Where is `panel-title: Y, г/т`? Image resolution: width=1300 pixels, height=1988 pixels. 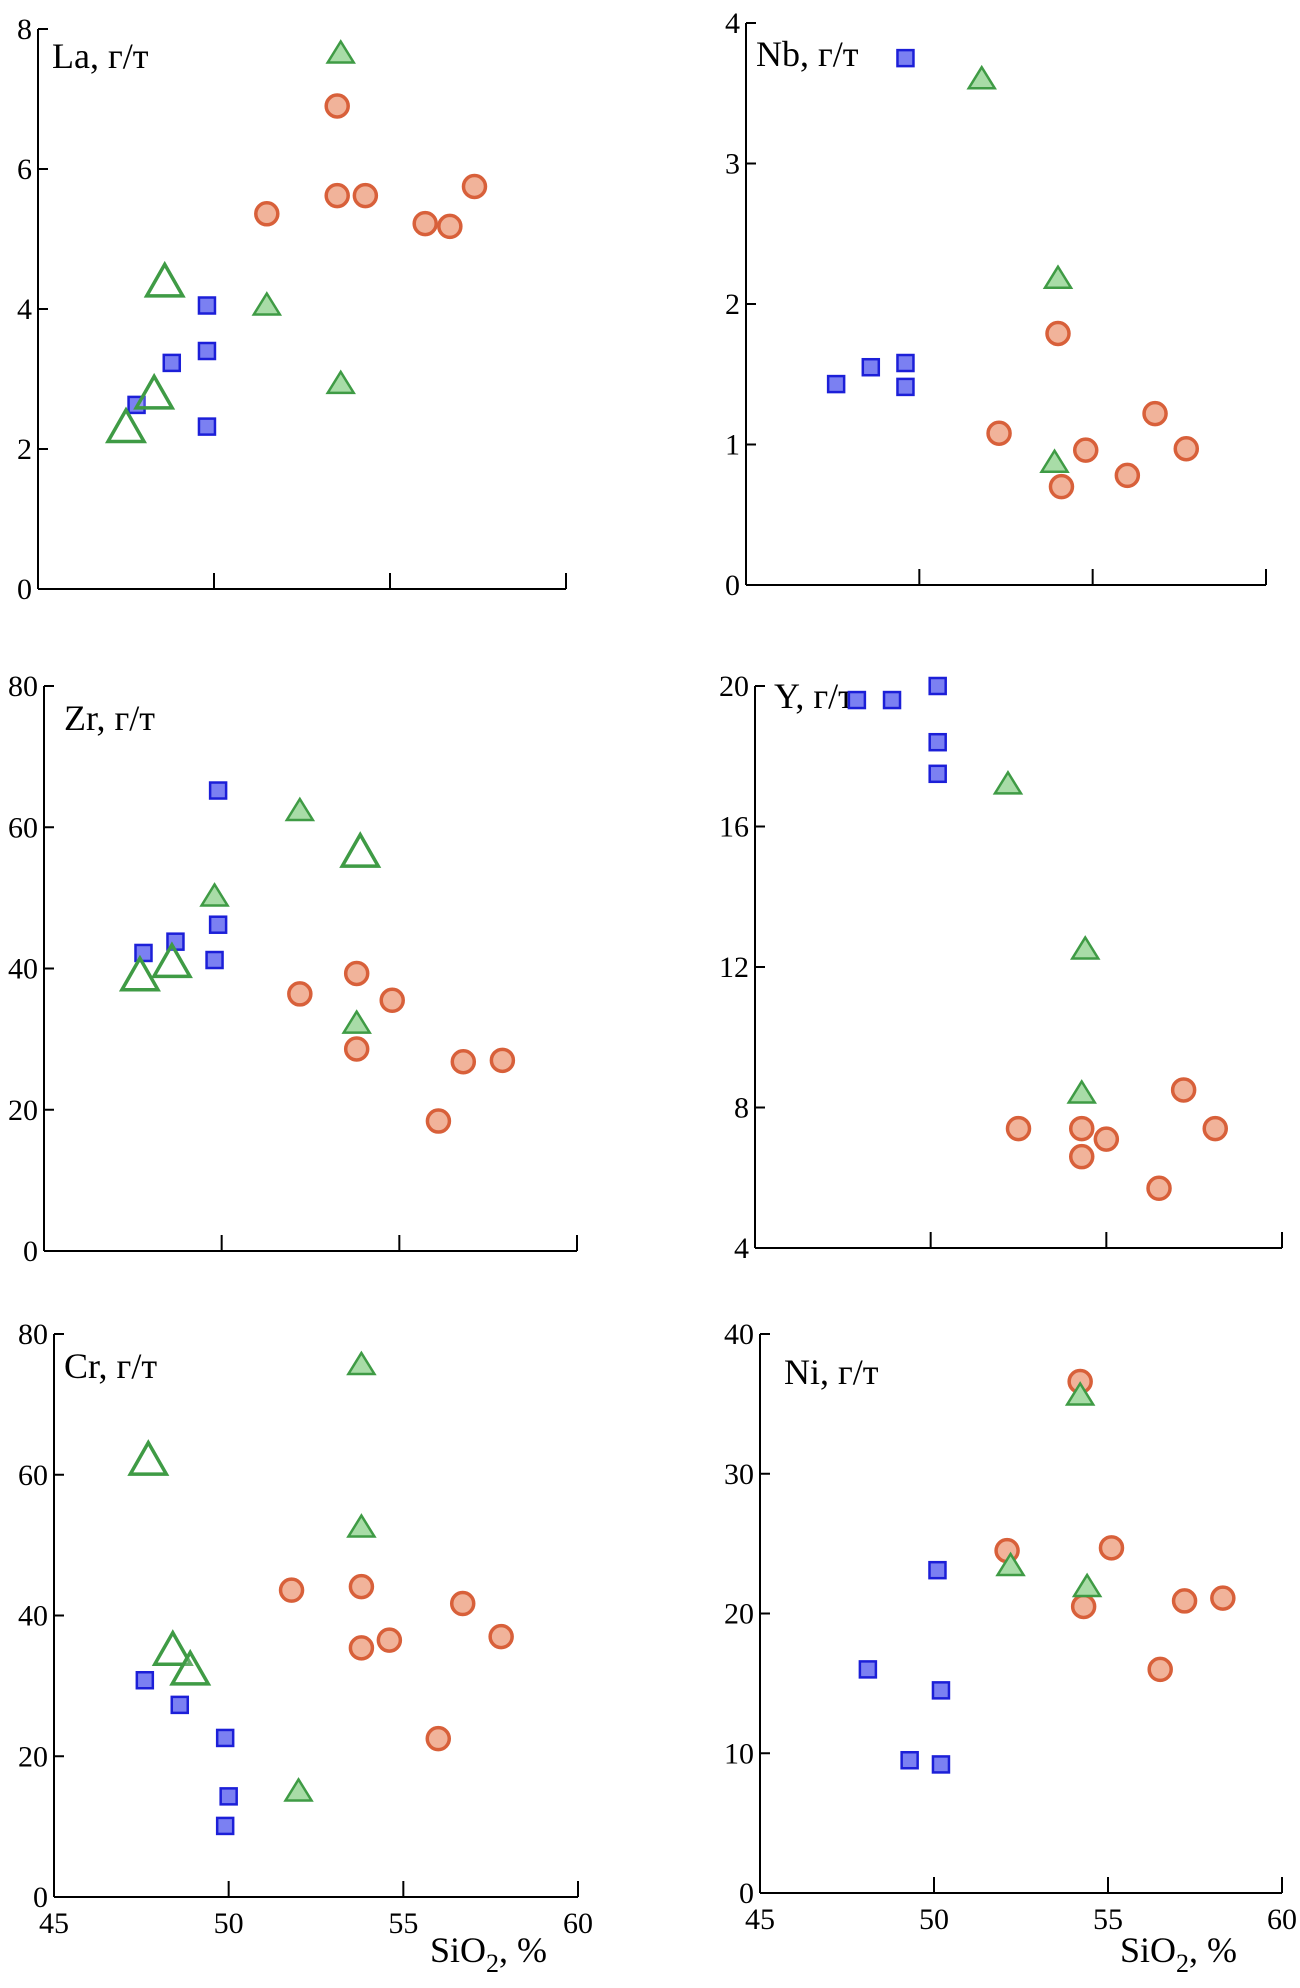 panel-title: Y, г/т is located at coordinates (814, 696).